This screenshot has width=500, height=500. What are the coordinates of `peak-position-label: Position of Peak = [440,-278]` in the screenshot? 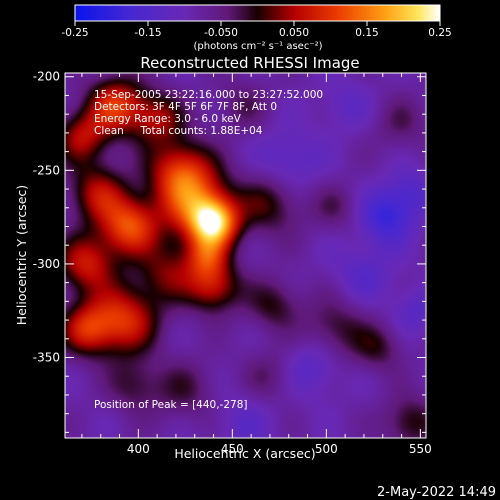 It's located at (171, 405).